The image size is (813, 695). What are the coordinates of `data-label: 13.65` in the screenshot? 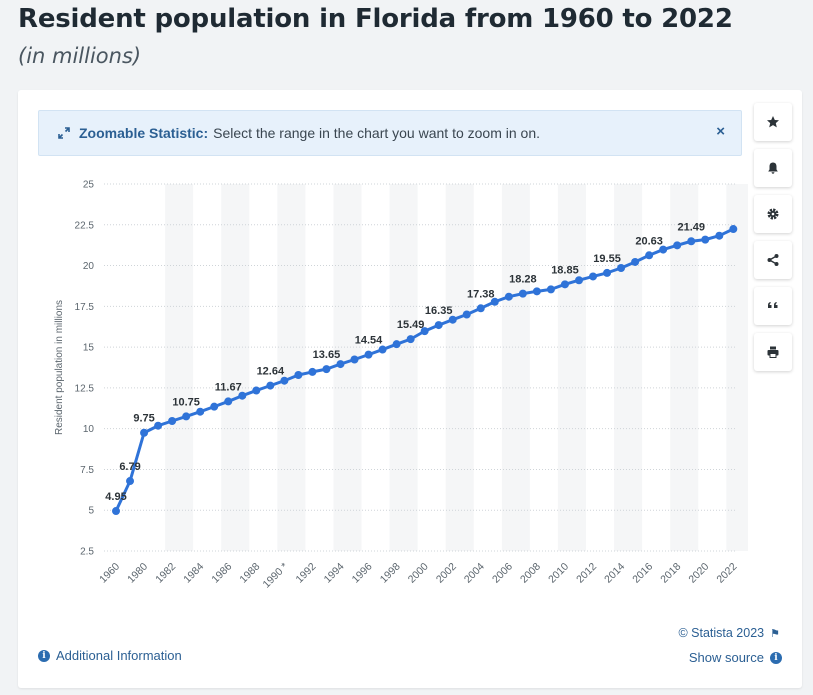 It's located at (327, 355).